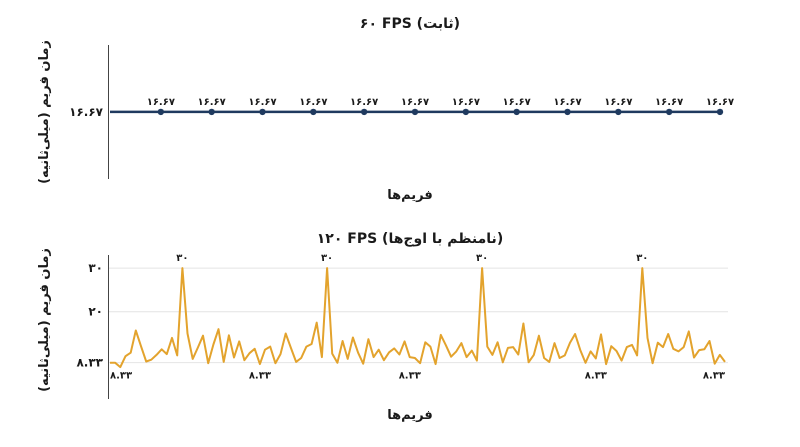 The width and height of the screenshot is (800, 447). What do you see at coordinates (44, 320) in the screenshot?
I see `chart-120fps-ylabel: زمان فریم (میلی‌ثانیه)` at bounding box center [44, 320].